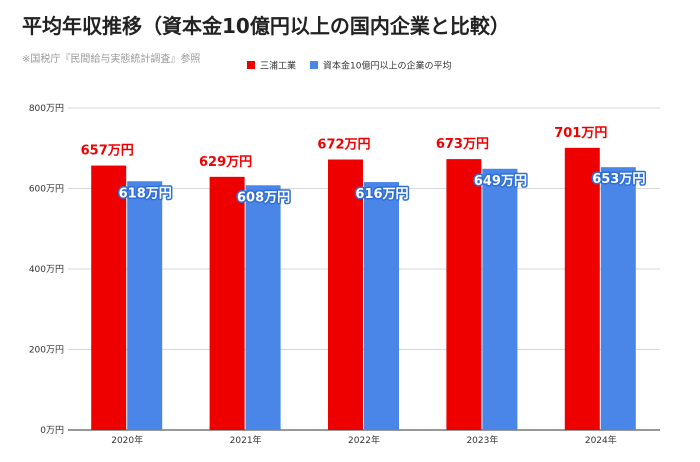  I want to click on data-label-company: 629万円, so click(225, 162).